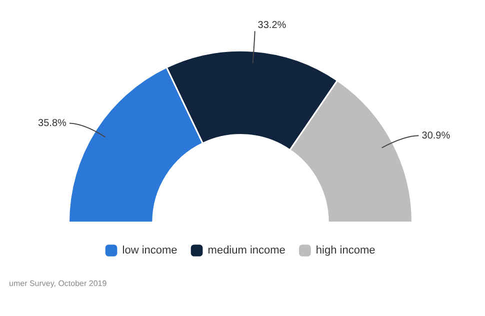  What do you see at coordinates (247, 250) in the screenshot?
I see `legend-label: medium income` at bounding box center [247, 250].